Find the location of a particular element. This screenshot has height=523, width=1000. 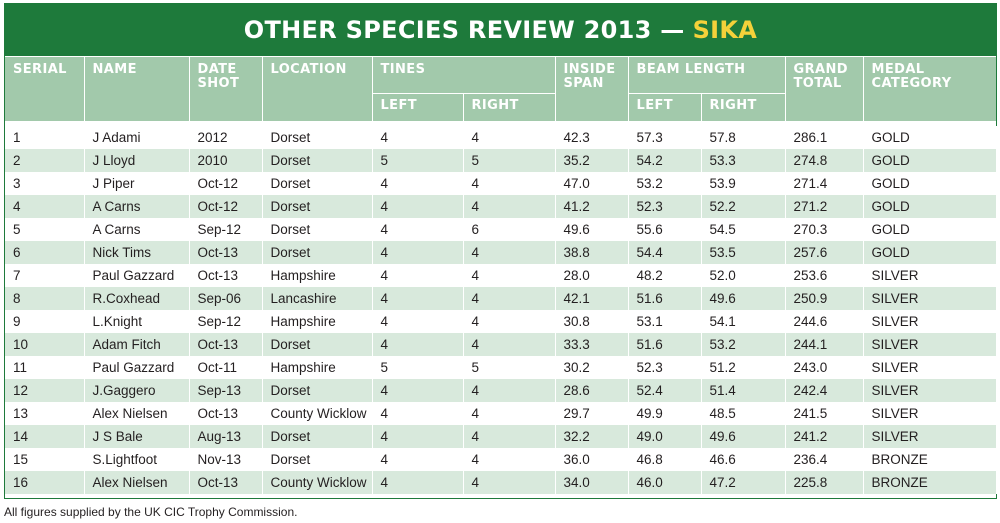

name-cell: J.Gaggero is located at coordinates (137, 390).